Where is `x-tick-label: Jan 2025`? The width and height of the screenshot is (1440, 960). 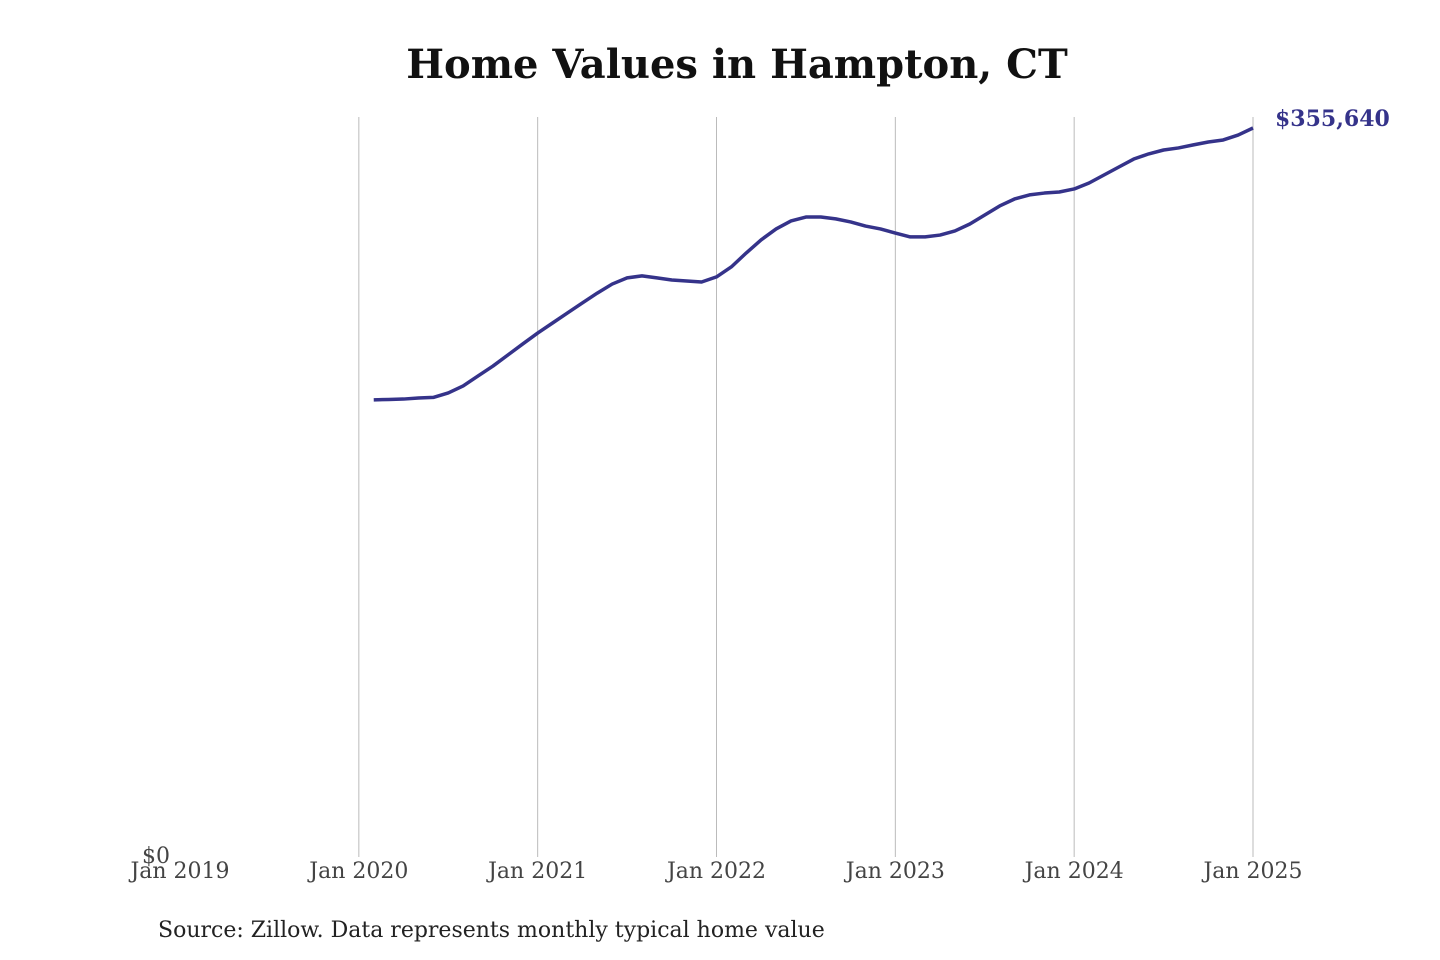
x-tick-label: Jan 2025 is located at coordinates (1251, 871).